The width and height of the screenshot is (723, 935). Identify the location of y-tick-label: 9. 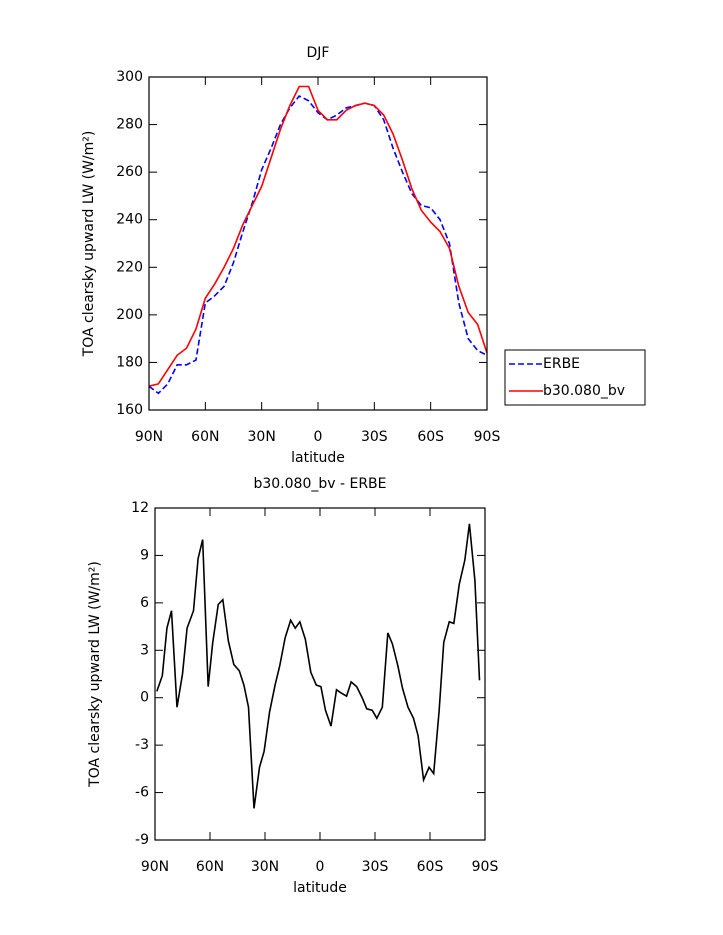
(144, 555).